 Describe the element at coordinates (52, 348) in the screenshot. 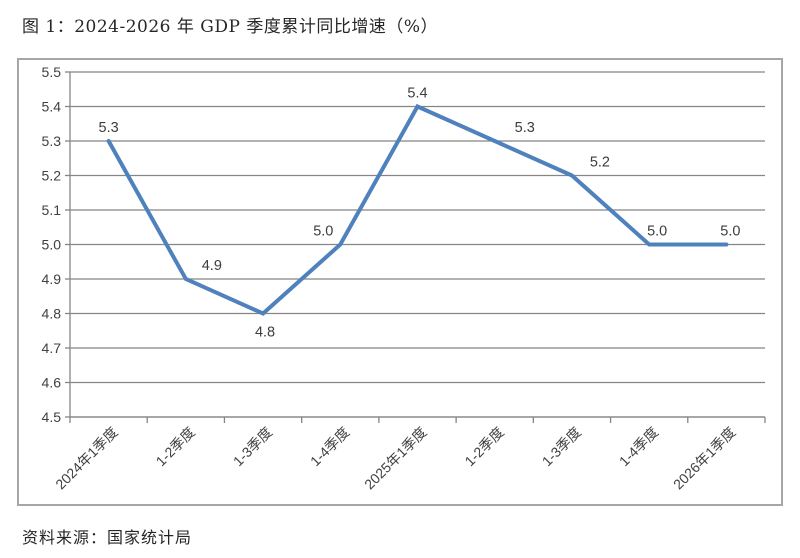

I see `y-axis-tick-label: 4.7` at that location.